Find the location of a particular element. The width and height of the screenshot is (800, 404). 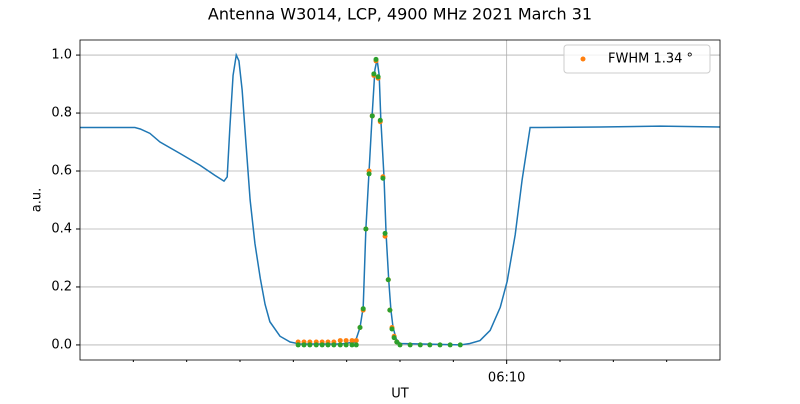

y-axis-label: a.u. is located at coordinates (37, 200).